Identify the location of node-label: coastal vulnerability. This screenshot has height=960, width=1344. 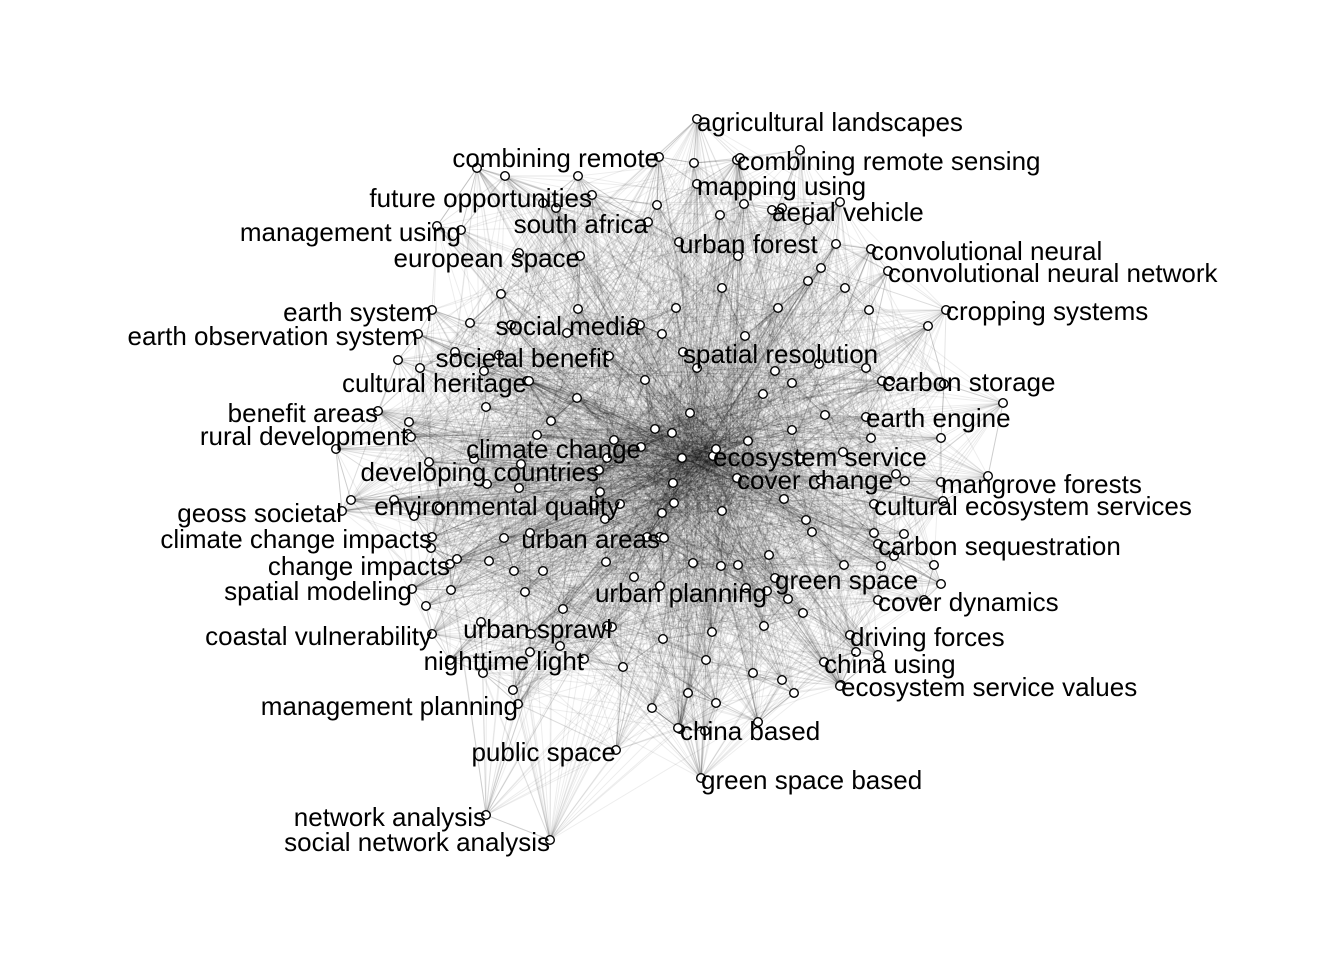
(318, 636).